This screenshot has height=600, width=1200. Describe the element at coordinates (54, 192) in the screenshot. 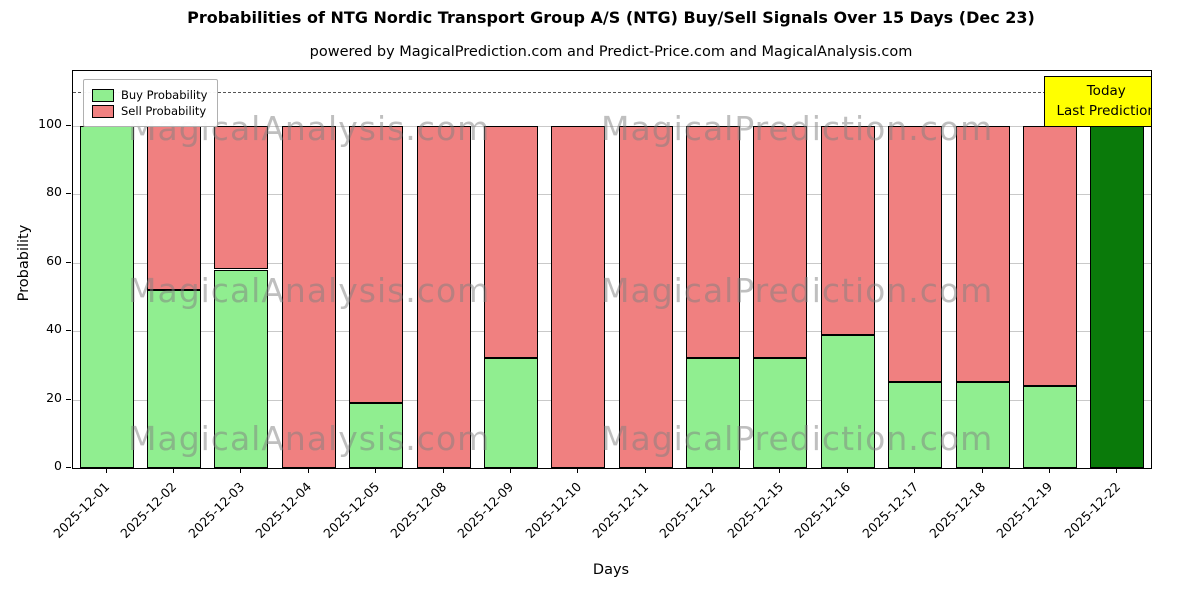

I see `y-tick-label: 80` at that location.